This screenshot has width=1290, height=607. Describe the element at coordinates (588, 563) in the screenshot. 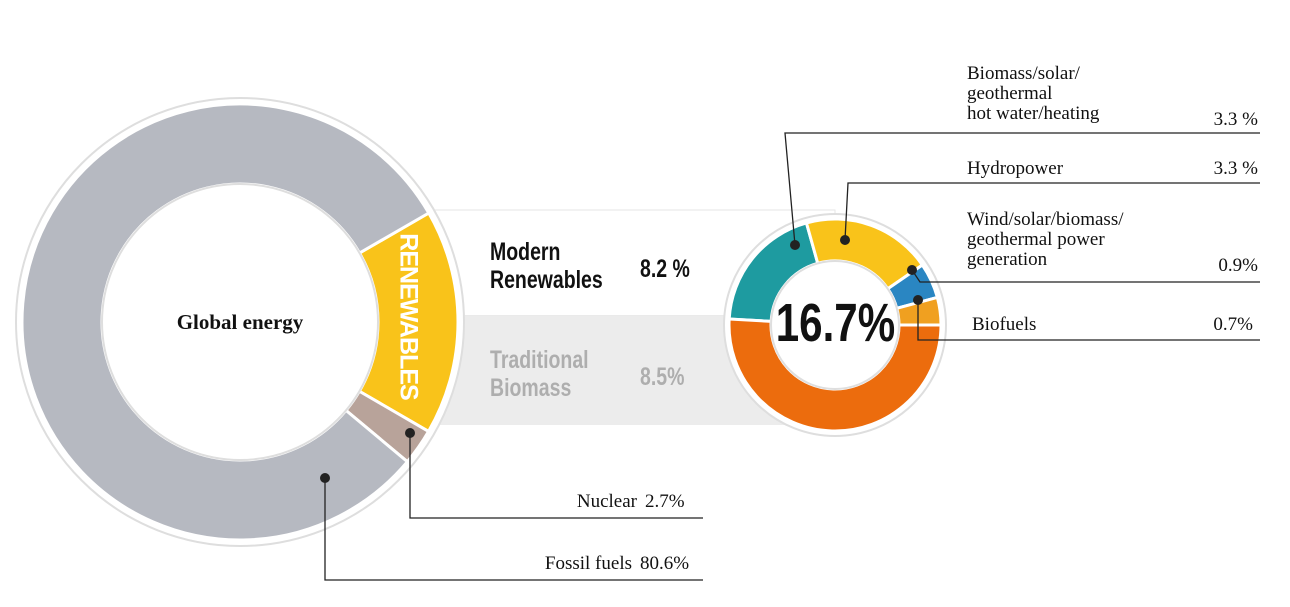

I see `category-label: Fossil fuels` at that location.